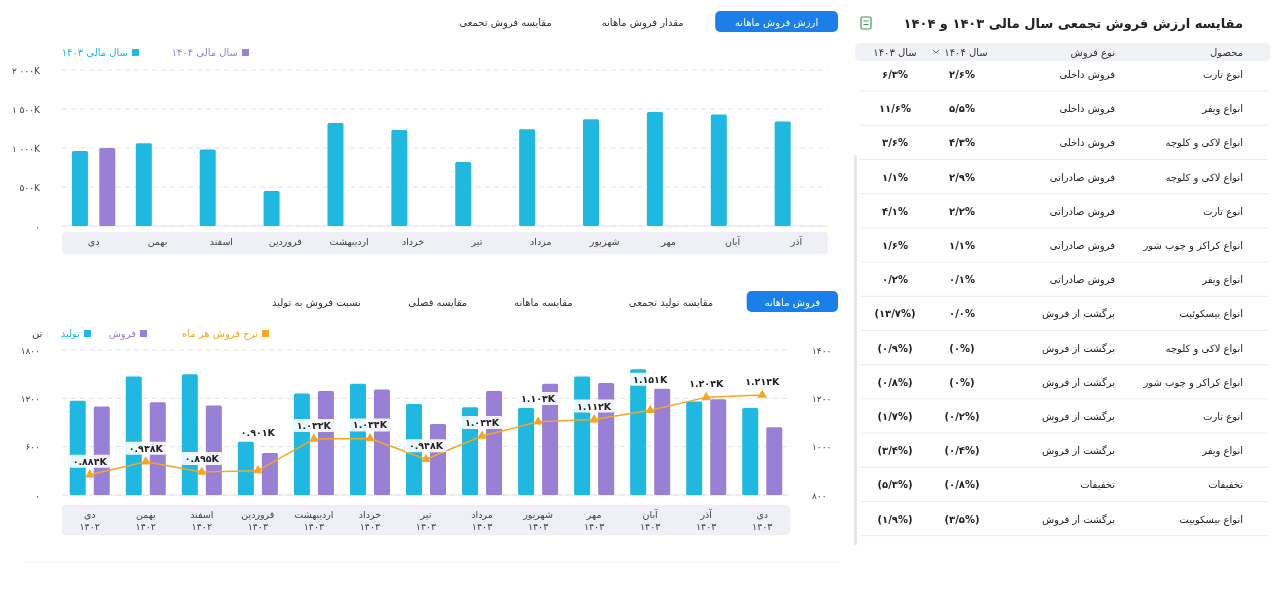  What do you see at coordinates (706, 384) in the screenshot?
I see `data-label: ۱.۲۰۴K` at bounding box center [706, 384].